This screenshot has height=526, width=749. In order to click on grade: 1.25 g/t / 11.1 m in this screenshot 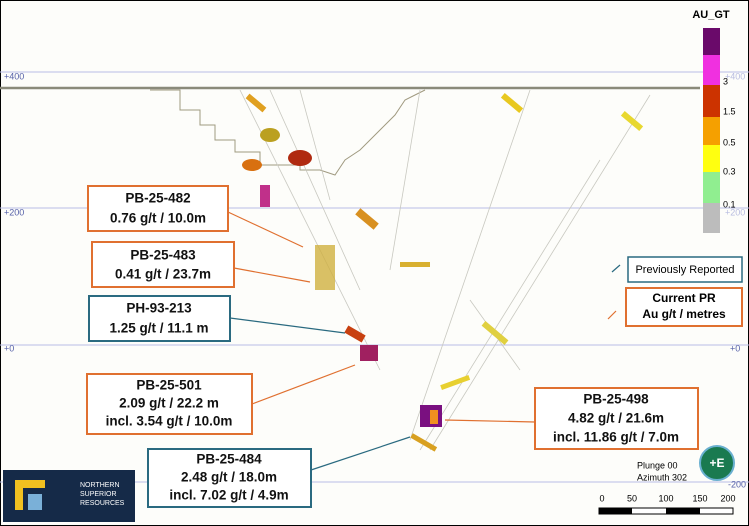, I will do `click(158, 328)`.